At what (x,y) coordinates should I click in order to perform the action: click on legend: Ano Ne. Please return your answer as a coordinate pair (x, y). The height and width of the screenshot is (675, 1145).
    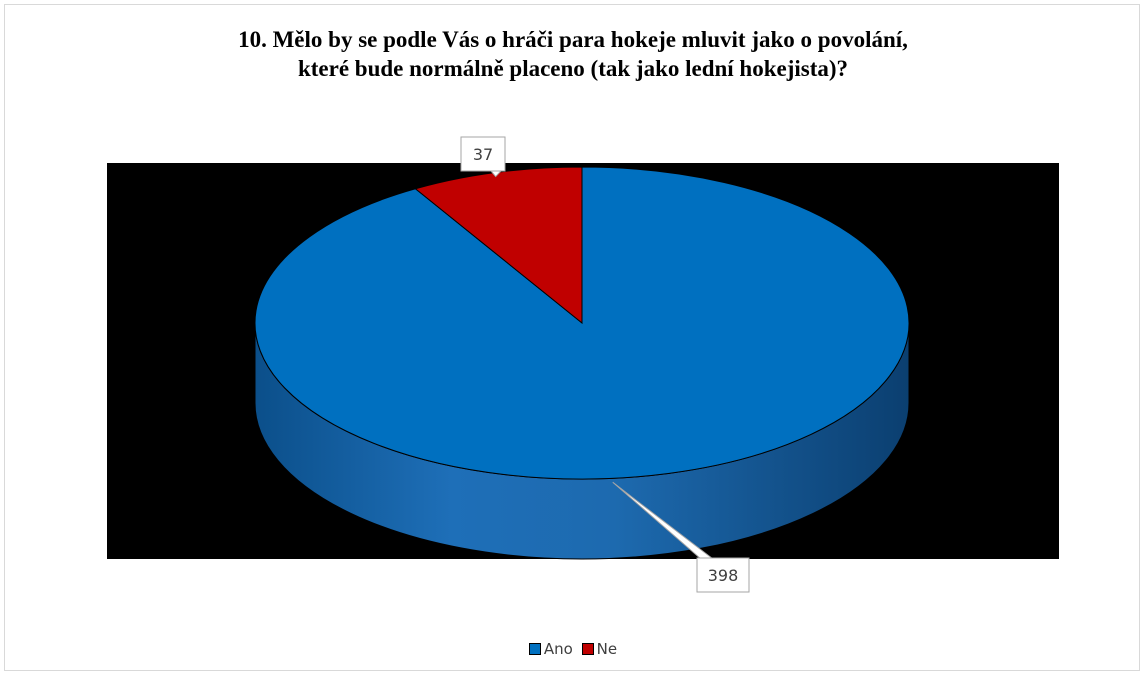
    Looking at the image, I should click on (573, 648).